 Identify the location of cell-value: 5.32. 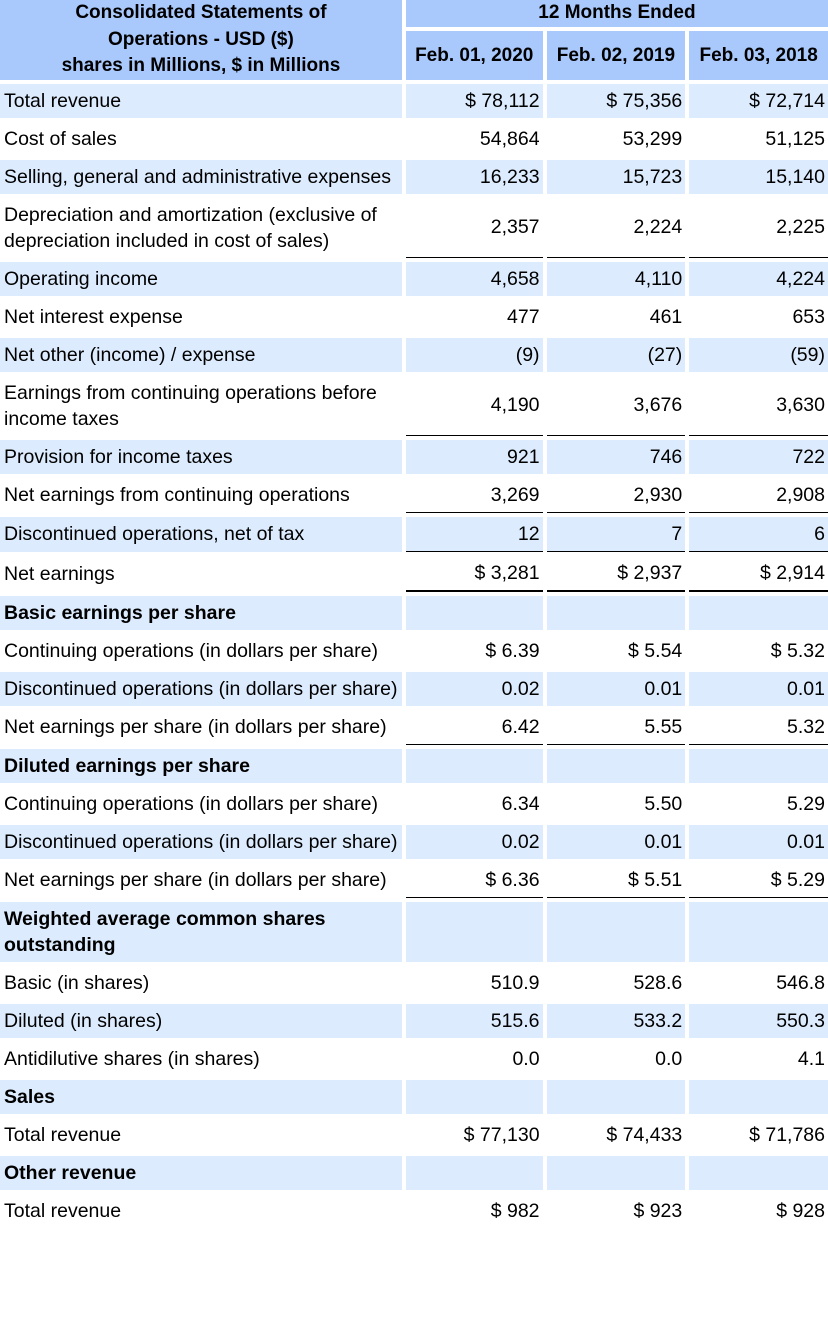
(758, 727).